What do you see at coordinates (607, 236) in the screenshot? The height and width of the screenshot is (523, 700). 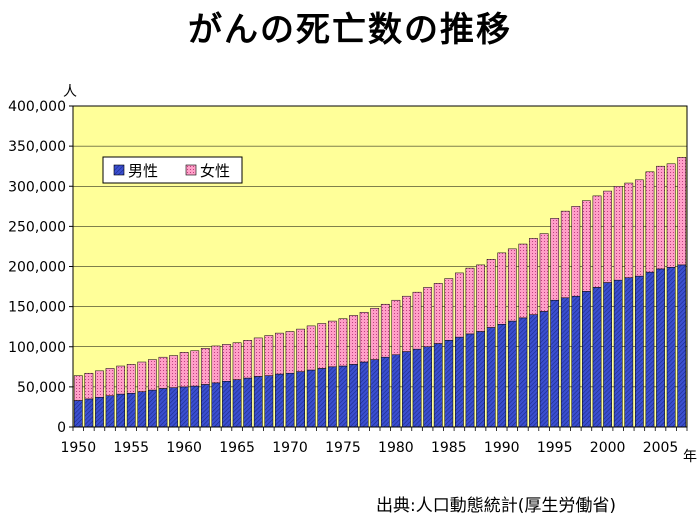 I see `bar-female-2000` at bounding box center [607, 236].